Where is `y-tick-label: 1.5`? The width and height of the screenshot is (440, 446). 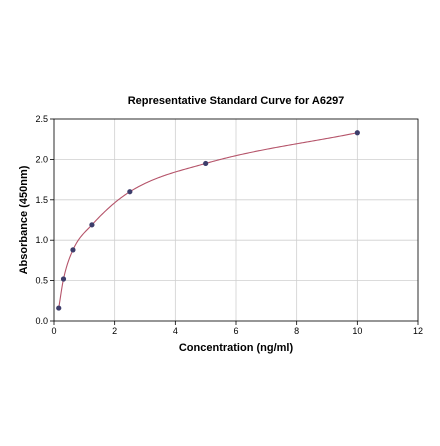 y-tick-label: 1.5 is located at coordinates (41, 200).